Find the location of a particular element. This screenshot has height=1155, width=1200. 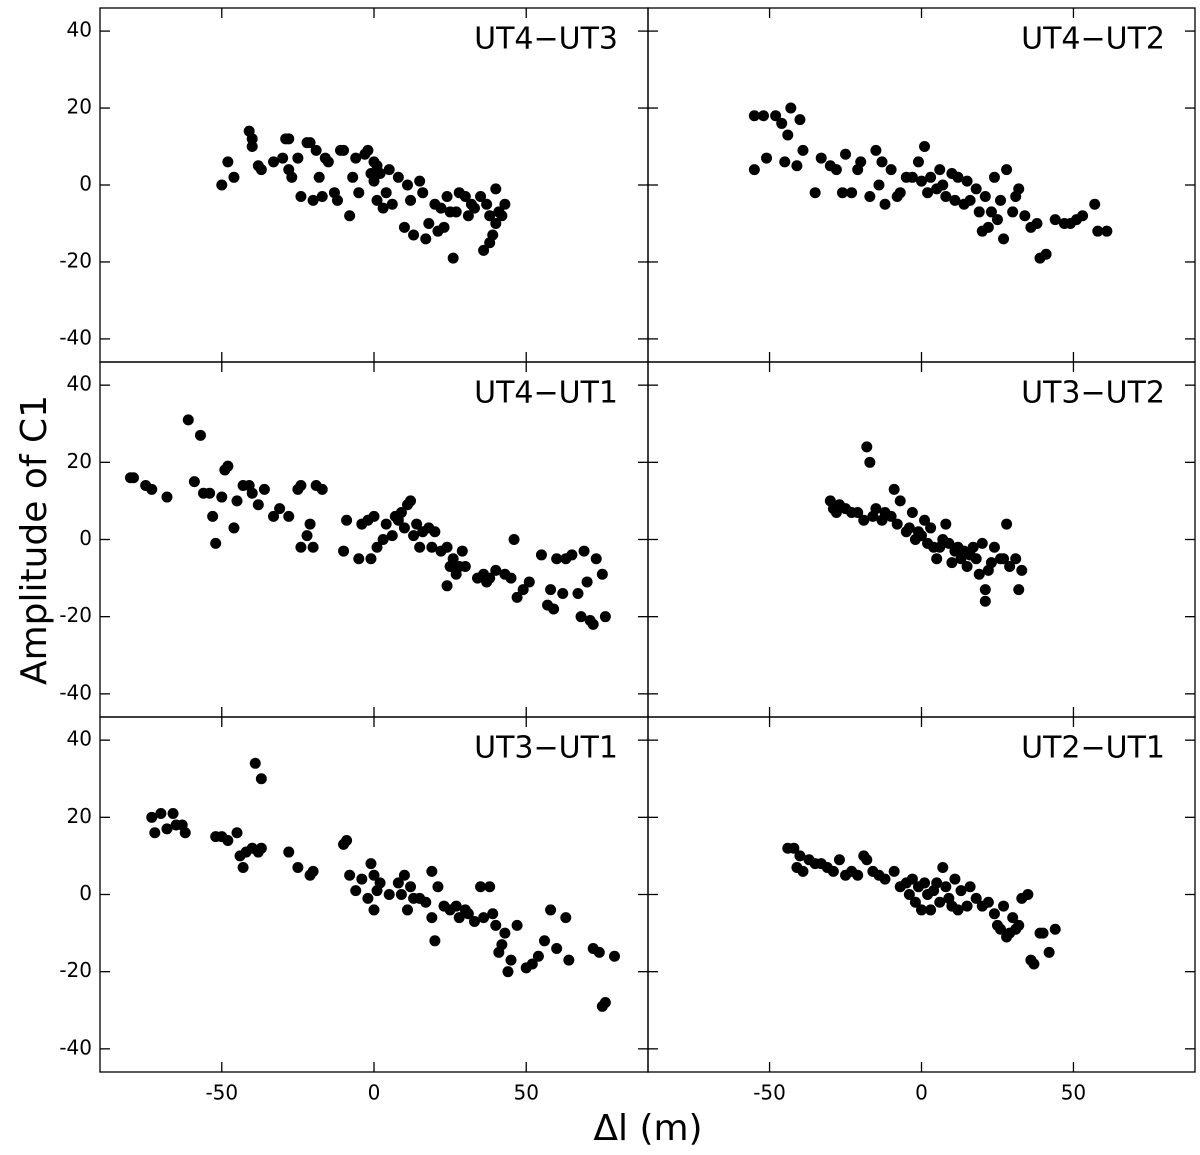

x-axis-label: Δl (m) is located at coordinates (647, 1128).